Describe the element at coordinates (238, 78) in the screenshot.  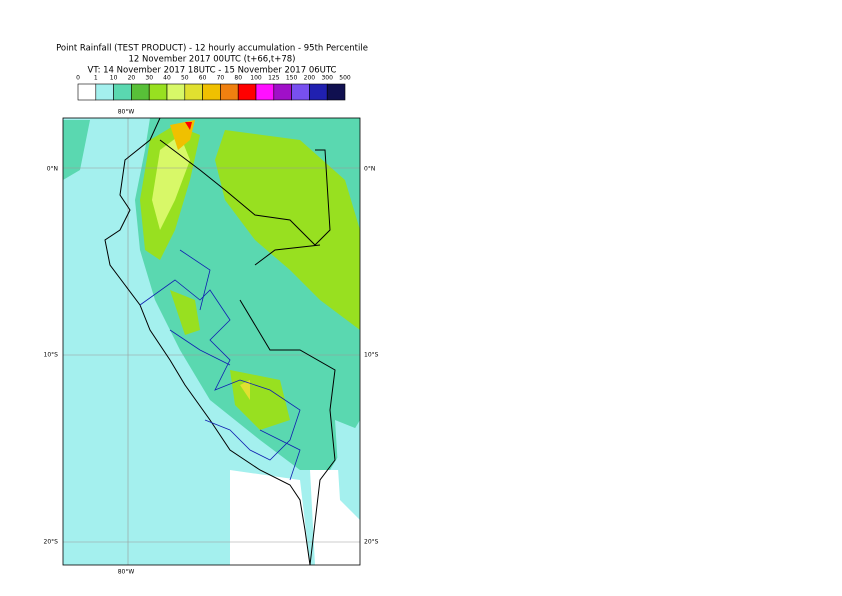
I see `legend-label: 80` at that location.